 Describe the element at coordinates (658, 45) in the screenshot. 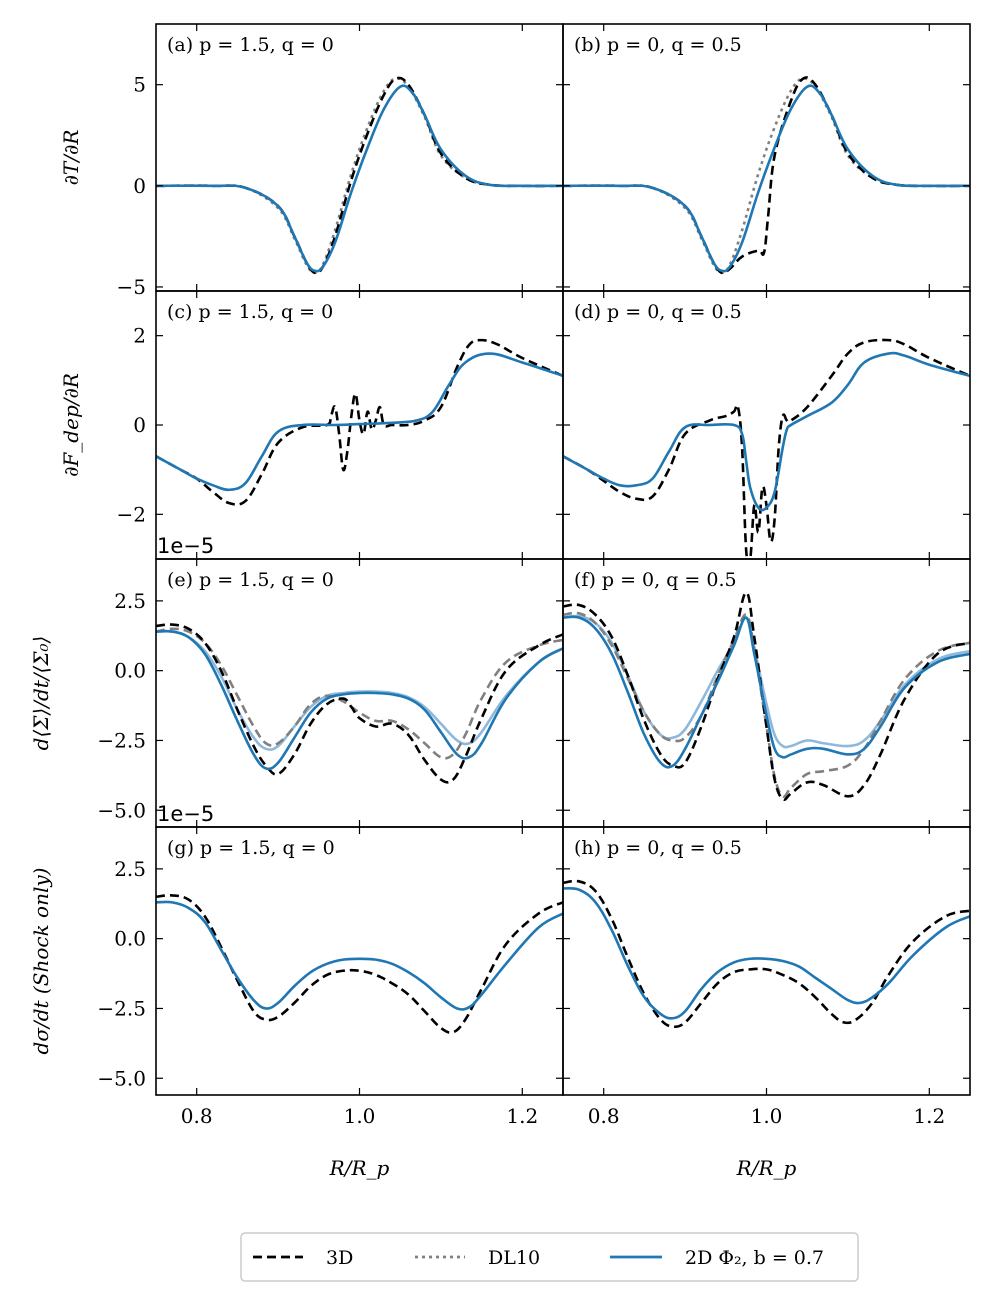

I see `panel-title: (b) p = 0, q = 0.5` at that location.